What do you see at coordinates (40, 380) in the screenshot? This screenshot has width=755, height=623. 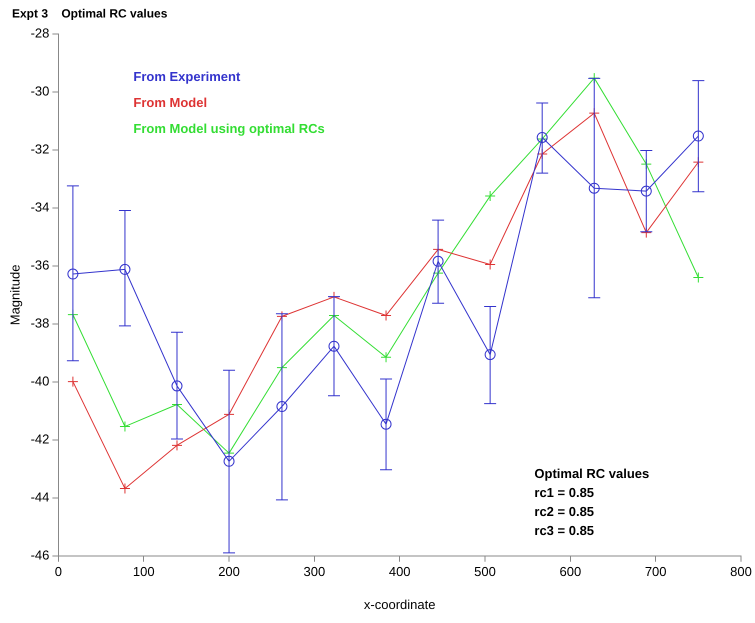 I see `y-tick-label: -40` at bounding box center [40, 380].